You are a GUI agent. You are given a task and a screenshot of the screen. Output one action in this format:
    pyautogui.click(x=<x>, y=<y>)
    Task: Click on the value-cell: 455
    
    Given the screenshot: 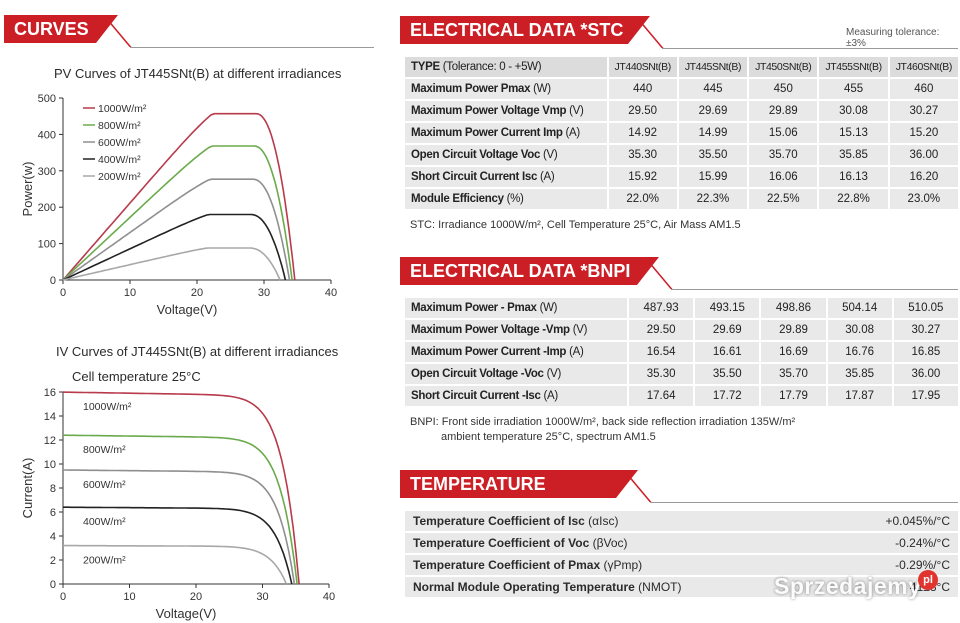 What is the action you would take?
    pyautogui.click(x=852, y=89)
    